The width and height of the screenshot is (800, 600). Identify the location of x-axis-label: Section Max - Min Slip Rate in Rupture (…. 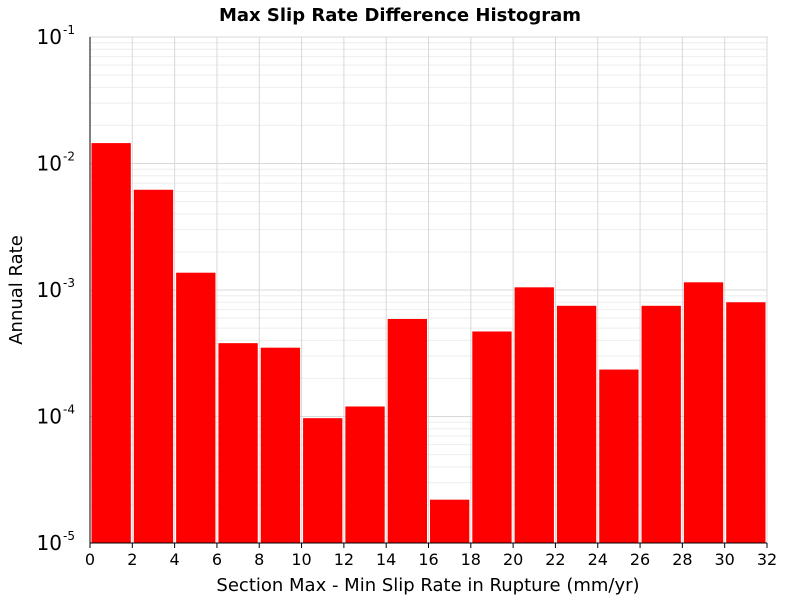
(427, 585).